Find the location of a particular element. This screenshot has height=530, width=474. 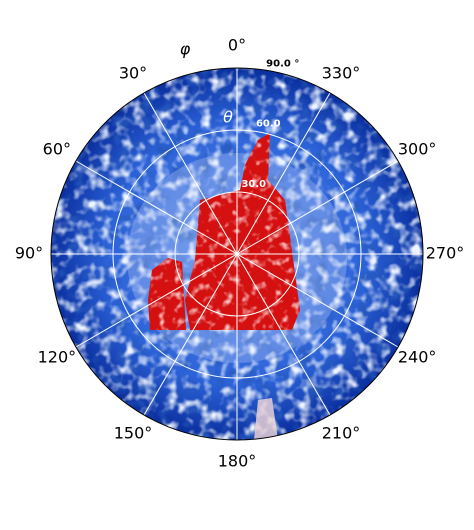

x-tick-label: 150° is located at coordinates (133, 433).